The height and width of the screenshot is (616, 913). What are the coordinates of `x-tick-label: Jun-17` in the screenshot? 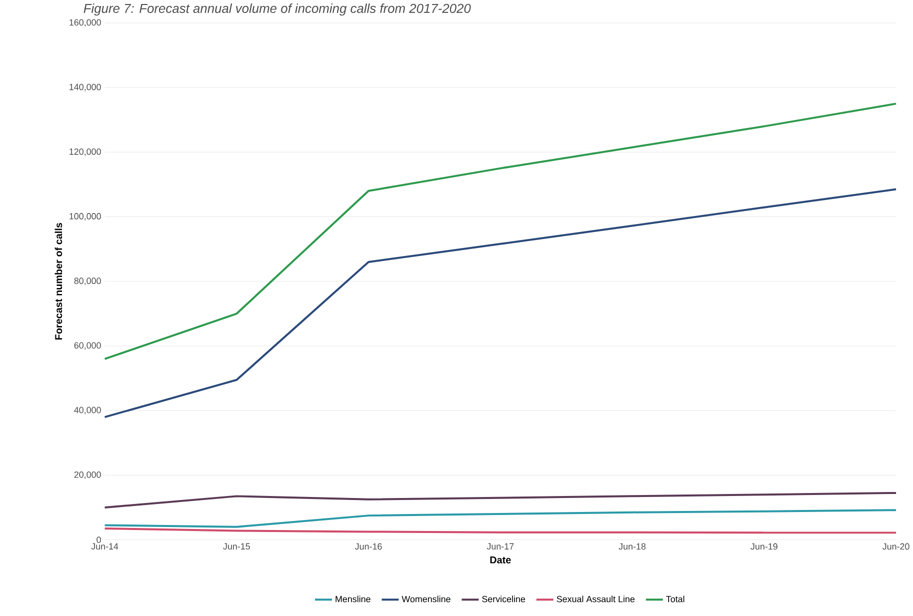 It's located at (500, 546).